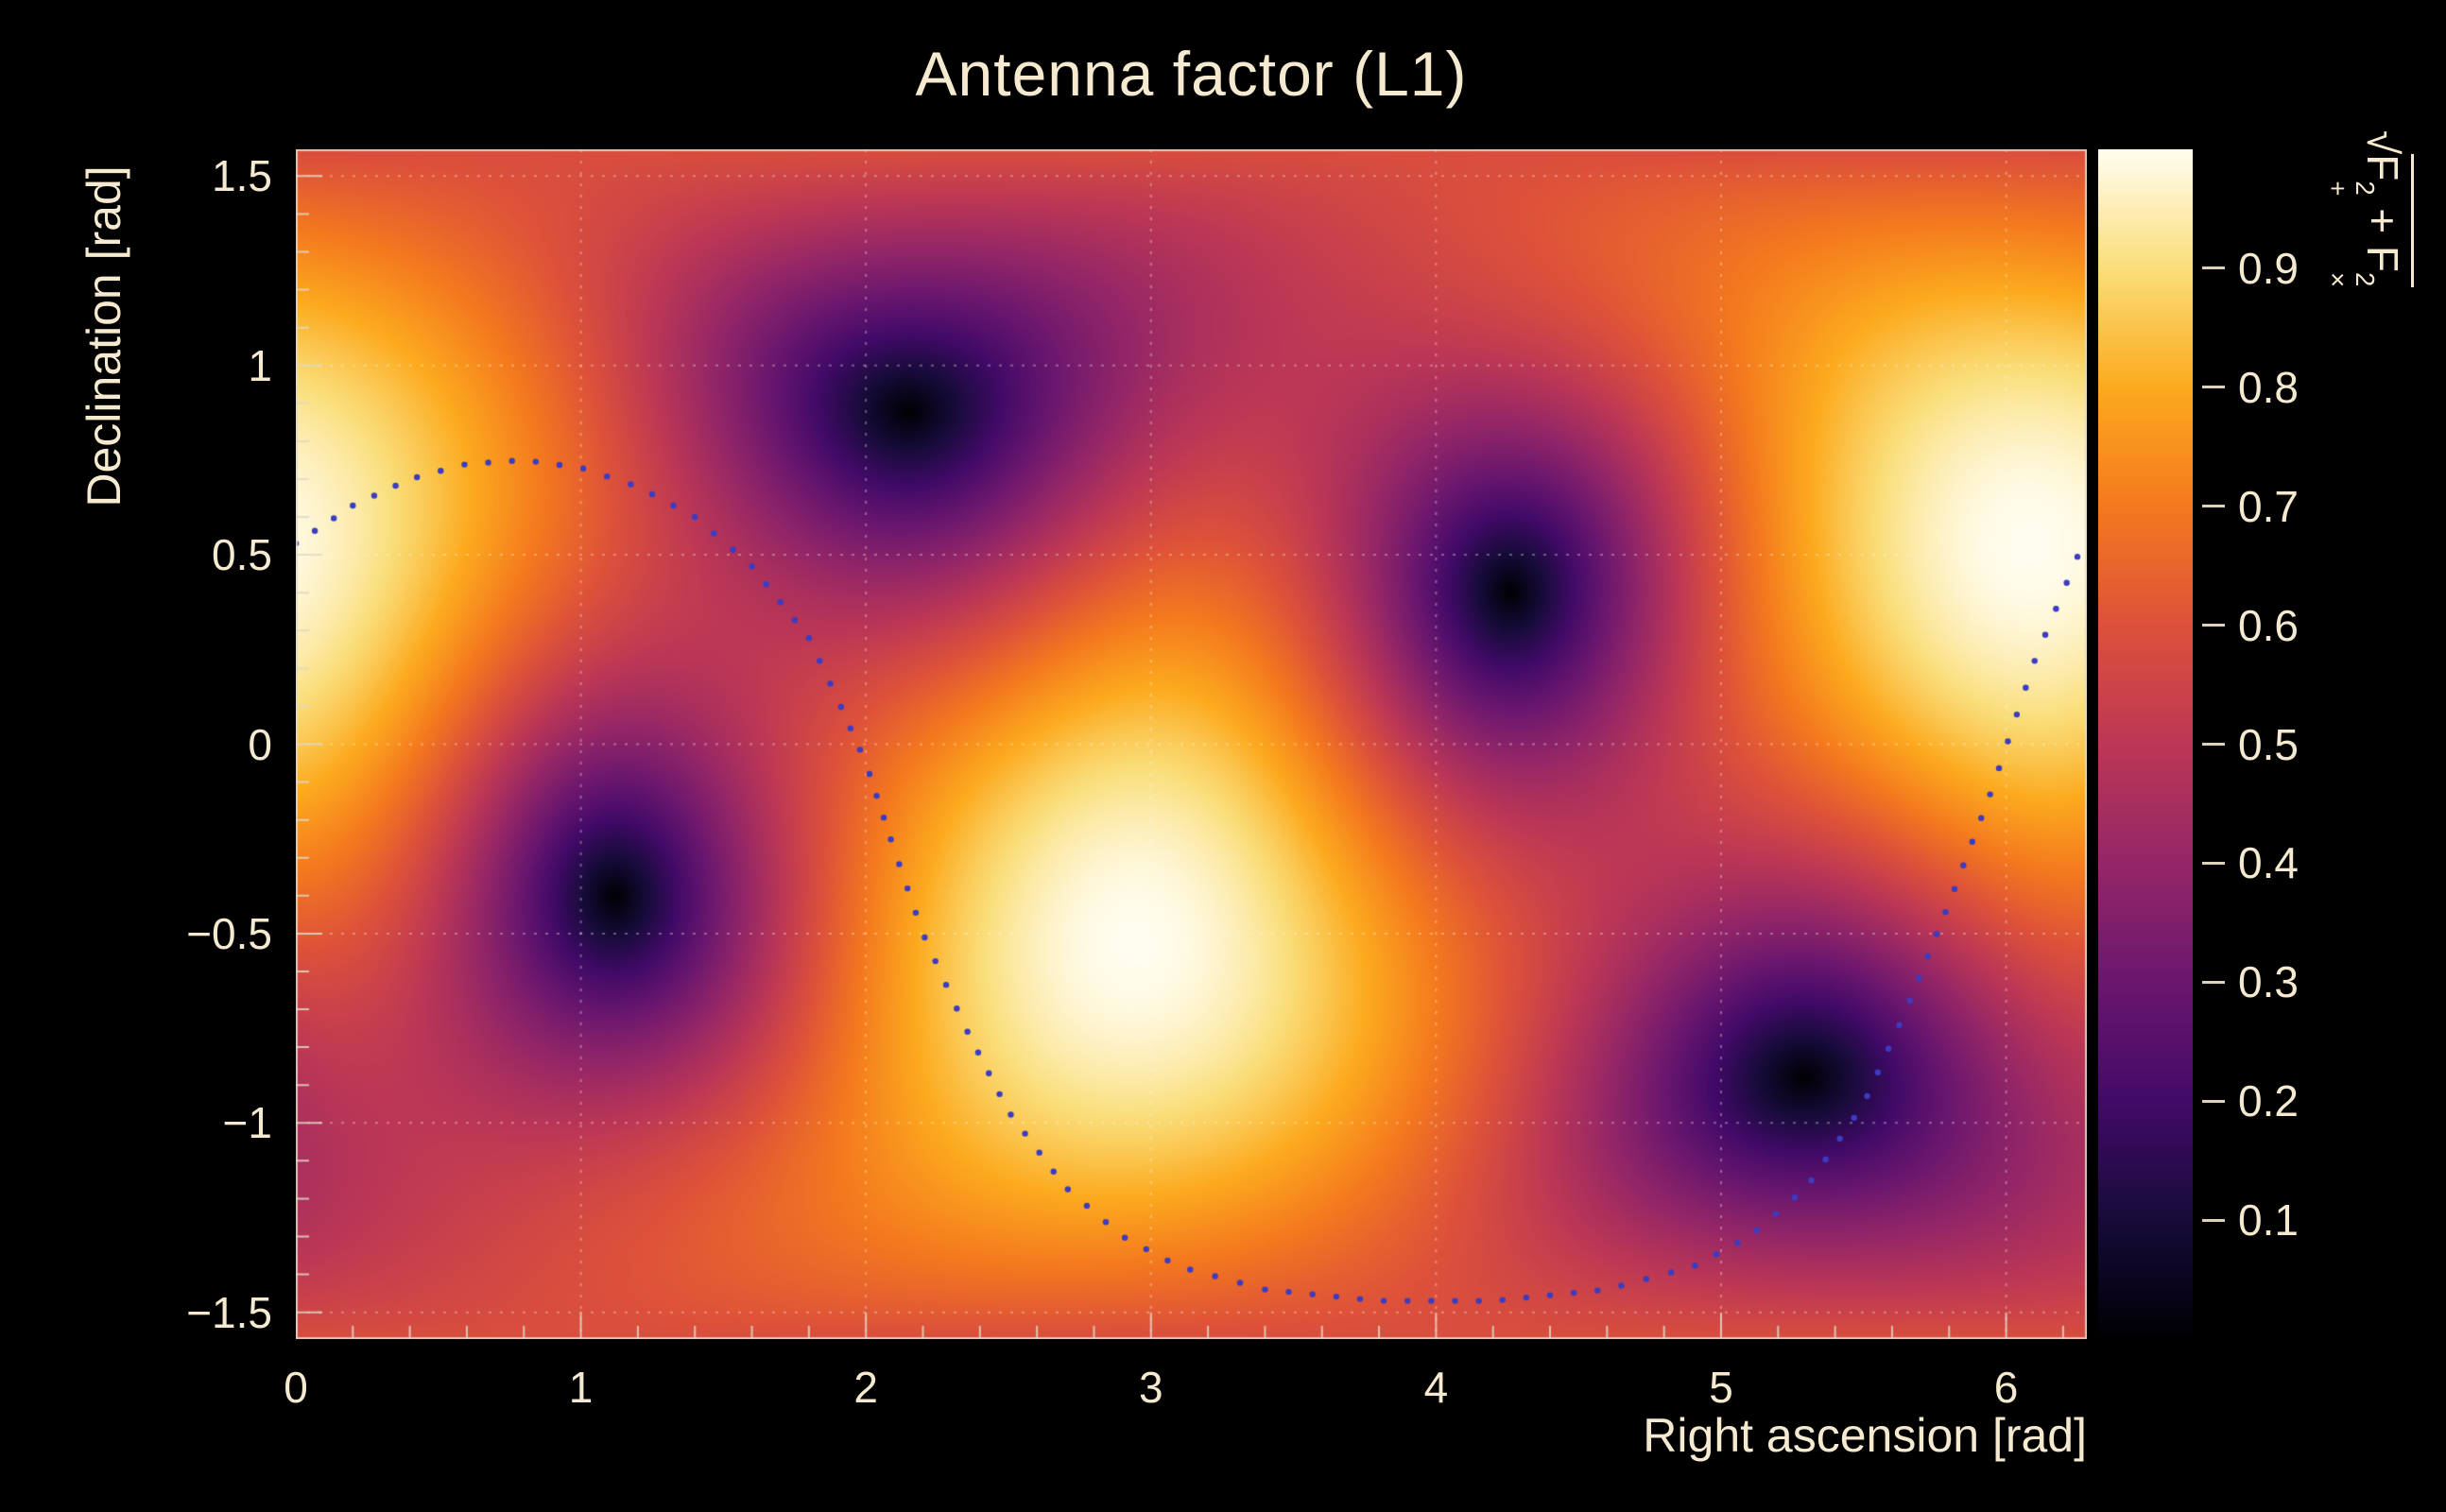  What do you see at coordinates (2268, 625) in the screenshot?
I see `z-tick-label: 0.6` at bounding box center [2268, 625].